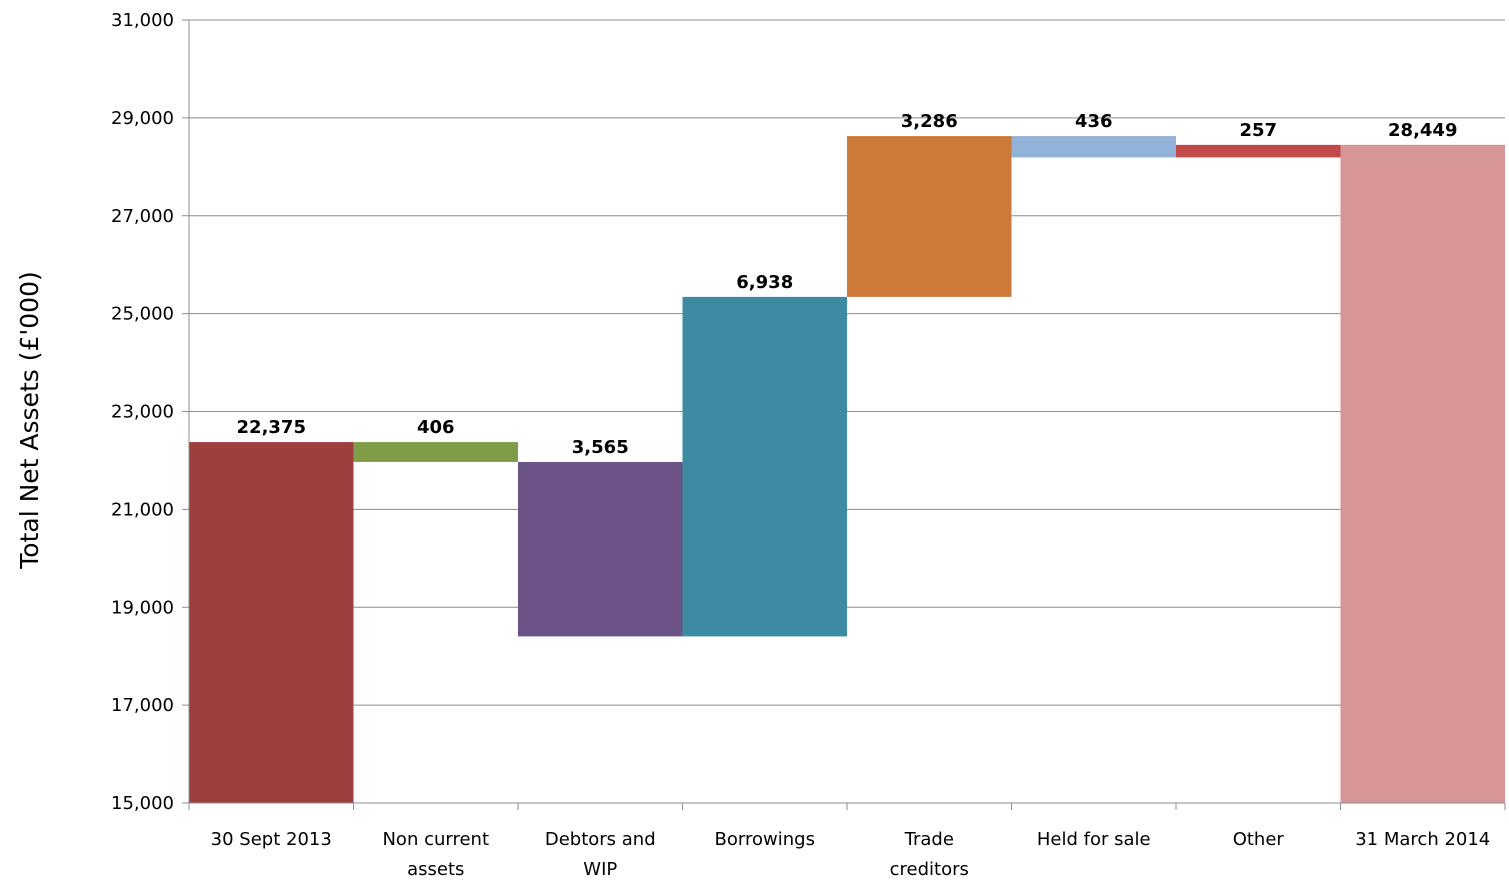  Describe the element at coordinates (600, 839) in the screenshot. I see `x-category-line: Debtors and` at that location.